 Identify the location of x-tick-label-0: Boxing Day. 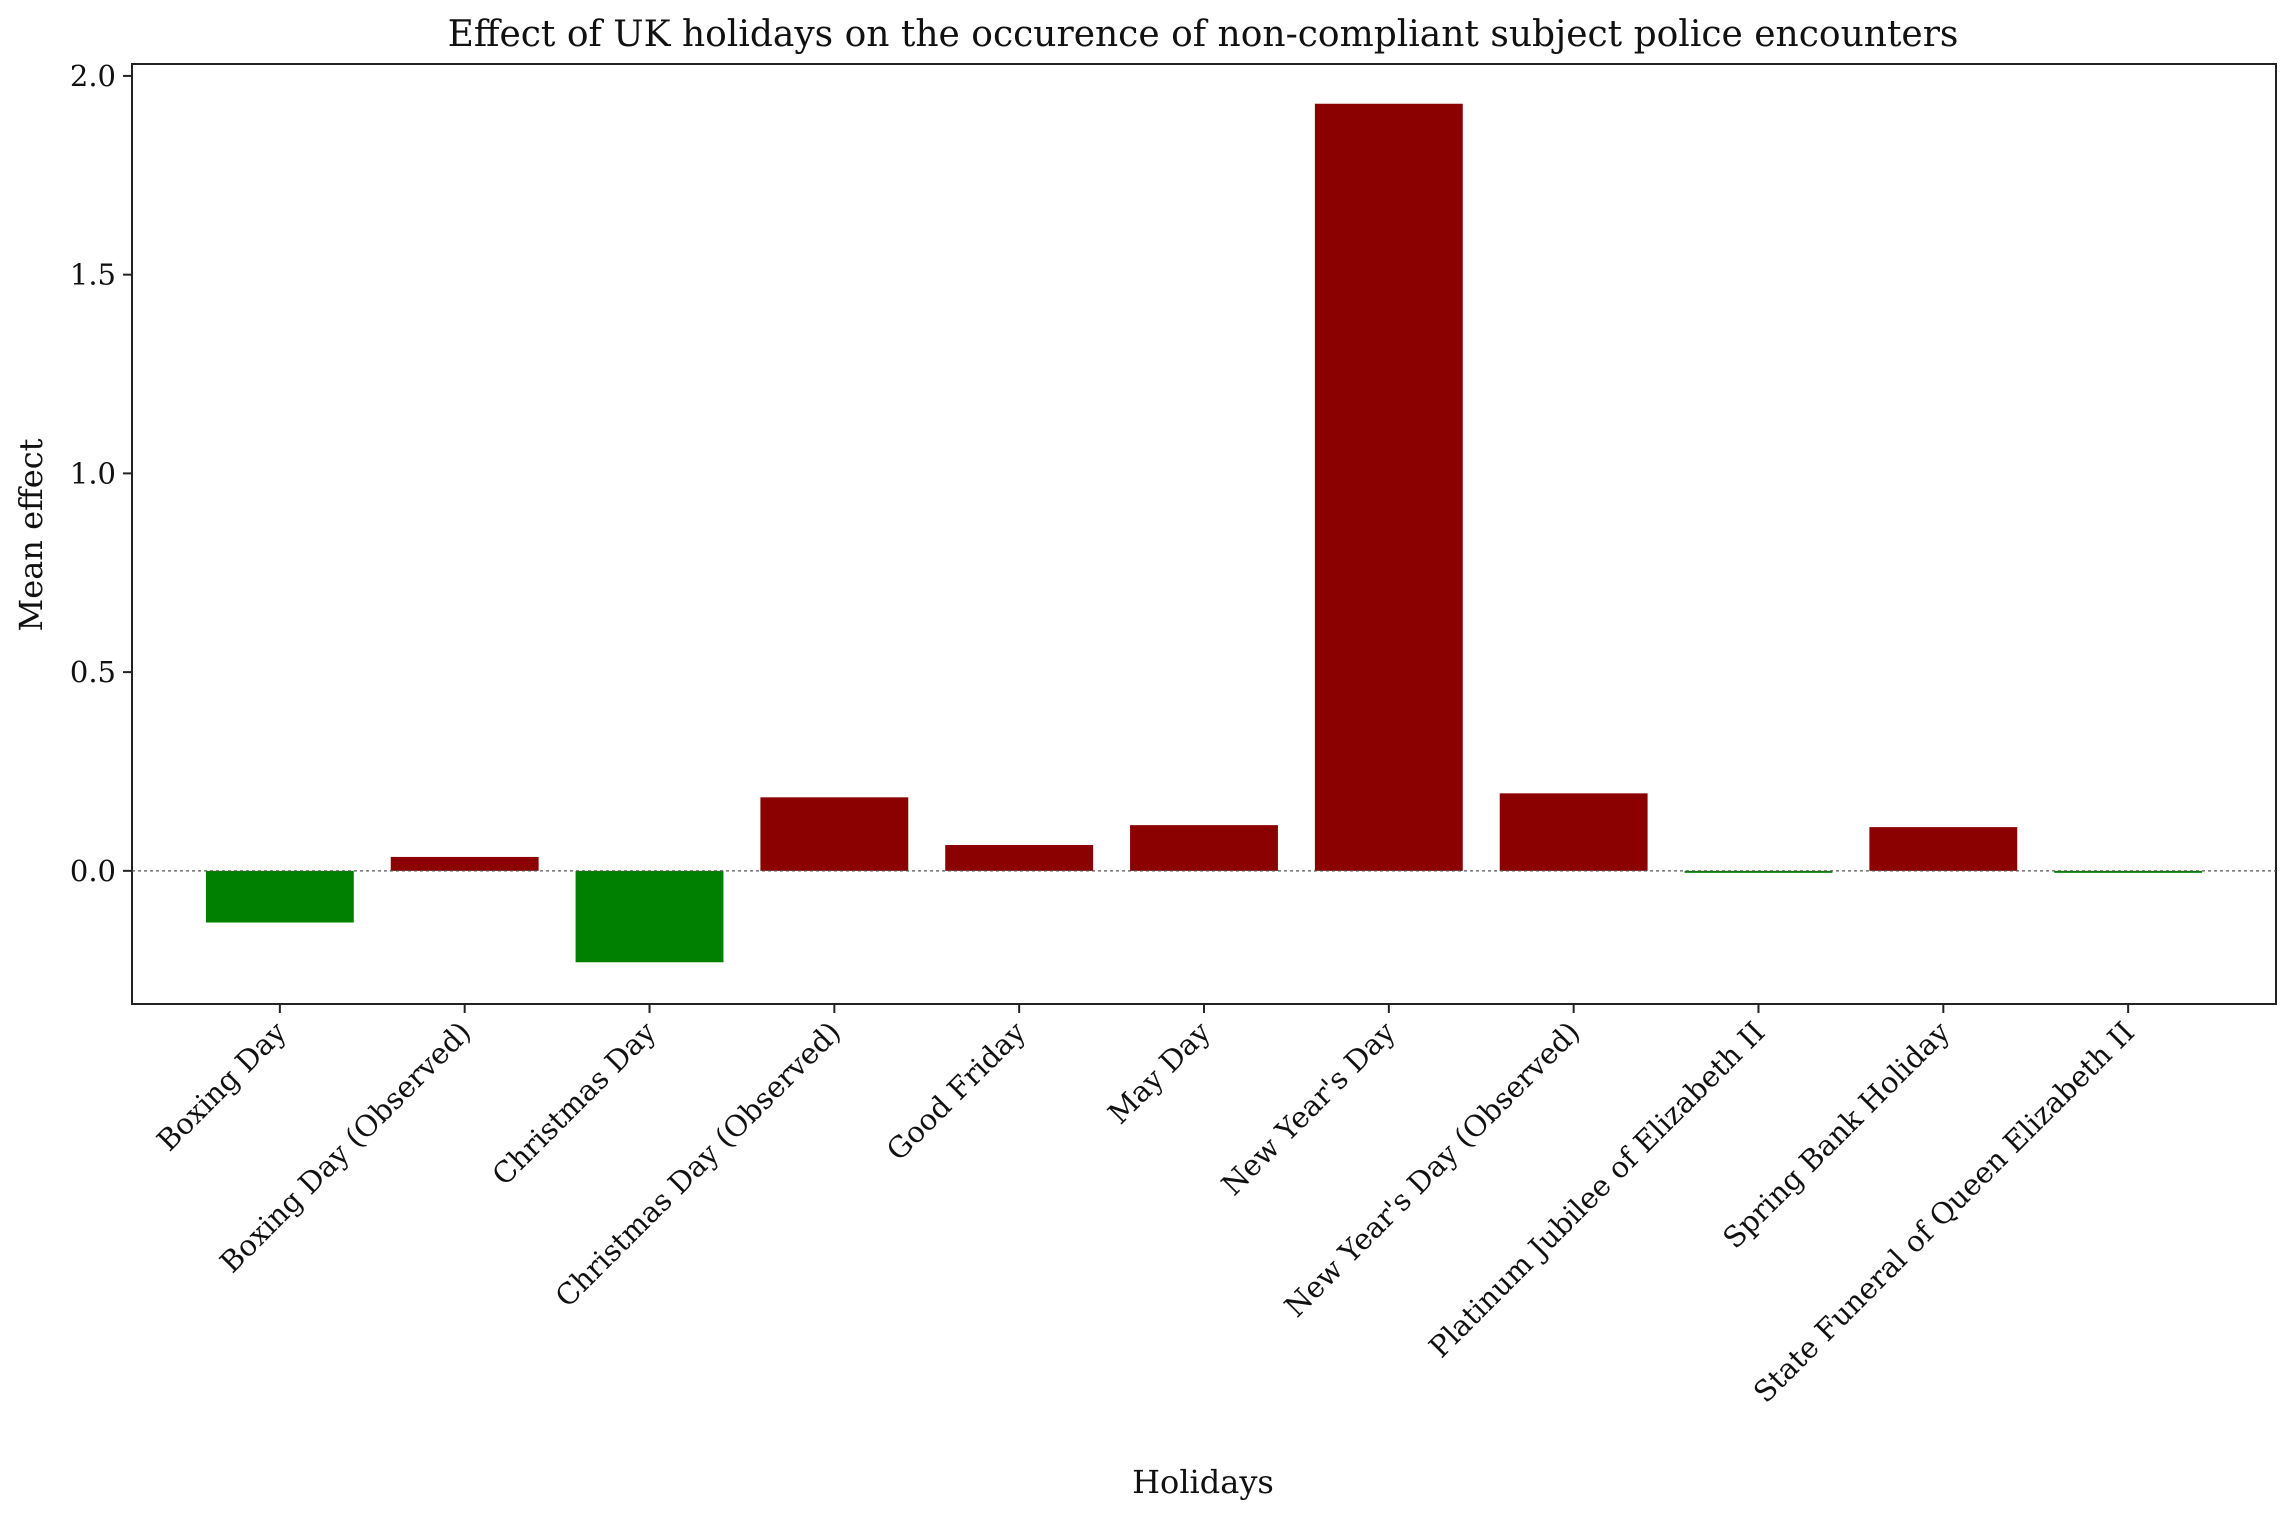
(221, 1085).